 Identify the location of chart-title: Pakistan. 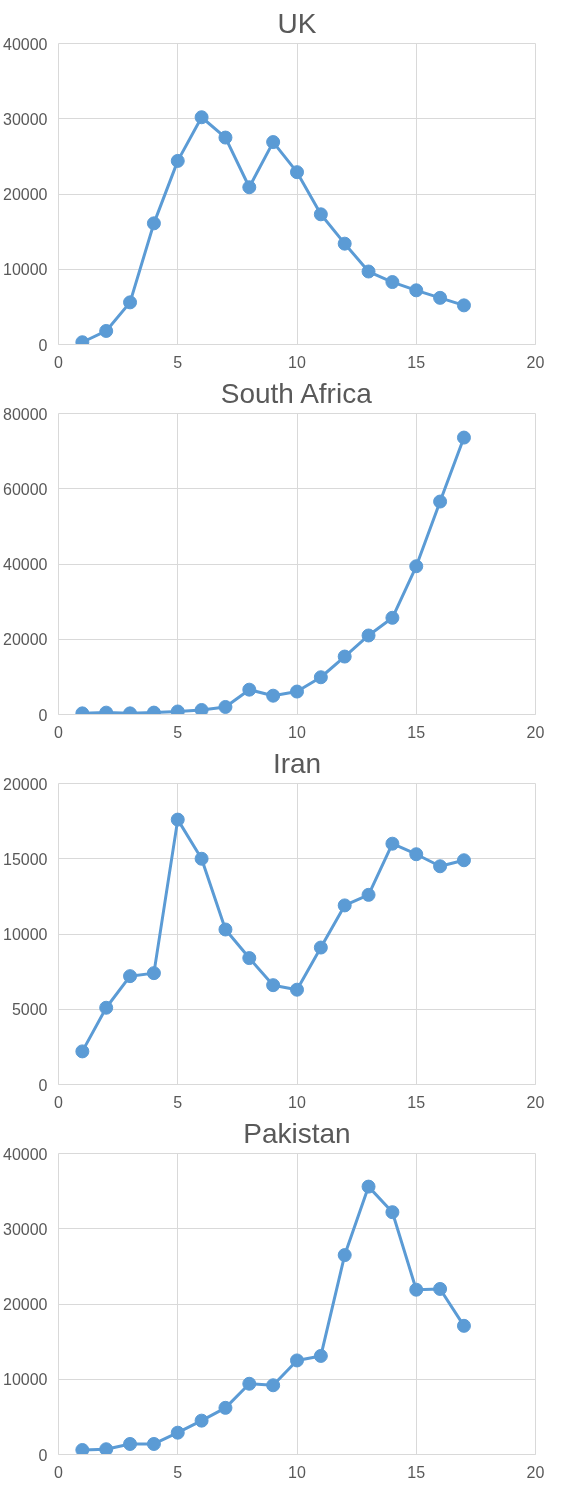
(297, 1133).